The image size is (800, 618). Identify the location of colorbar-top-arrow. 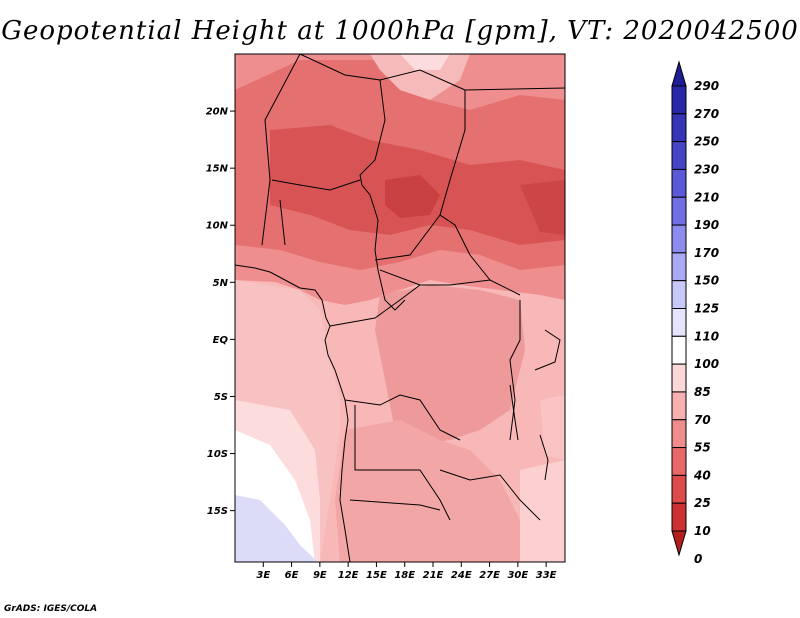
(679, 73).